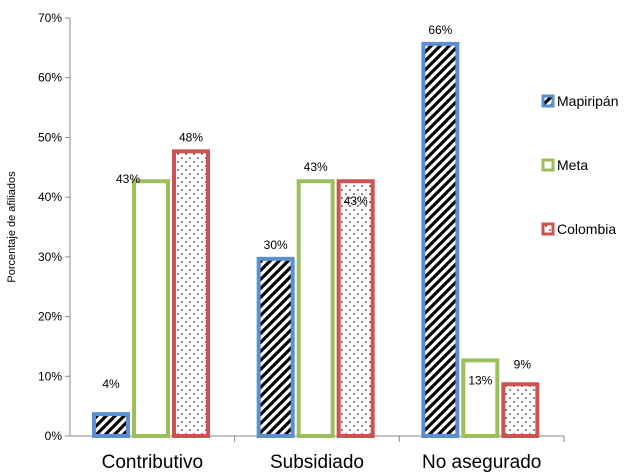 Image resolution: width=639 pixels, height=474 pixels. Describe the element at coordinates (54, 227) in the screenshot. I see `y-ticks: 0% 10% 20% 30% 40% 50% 60% 70%` at that location.